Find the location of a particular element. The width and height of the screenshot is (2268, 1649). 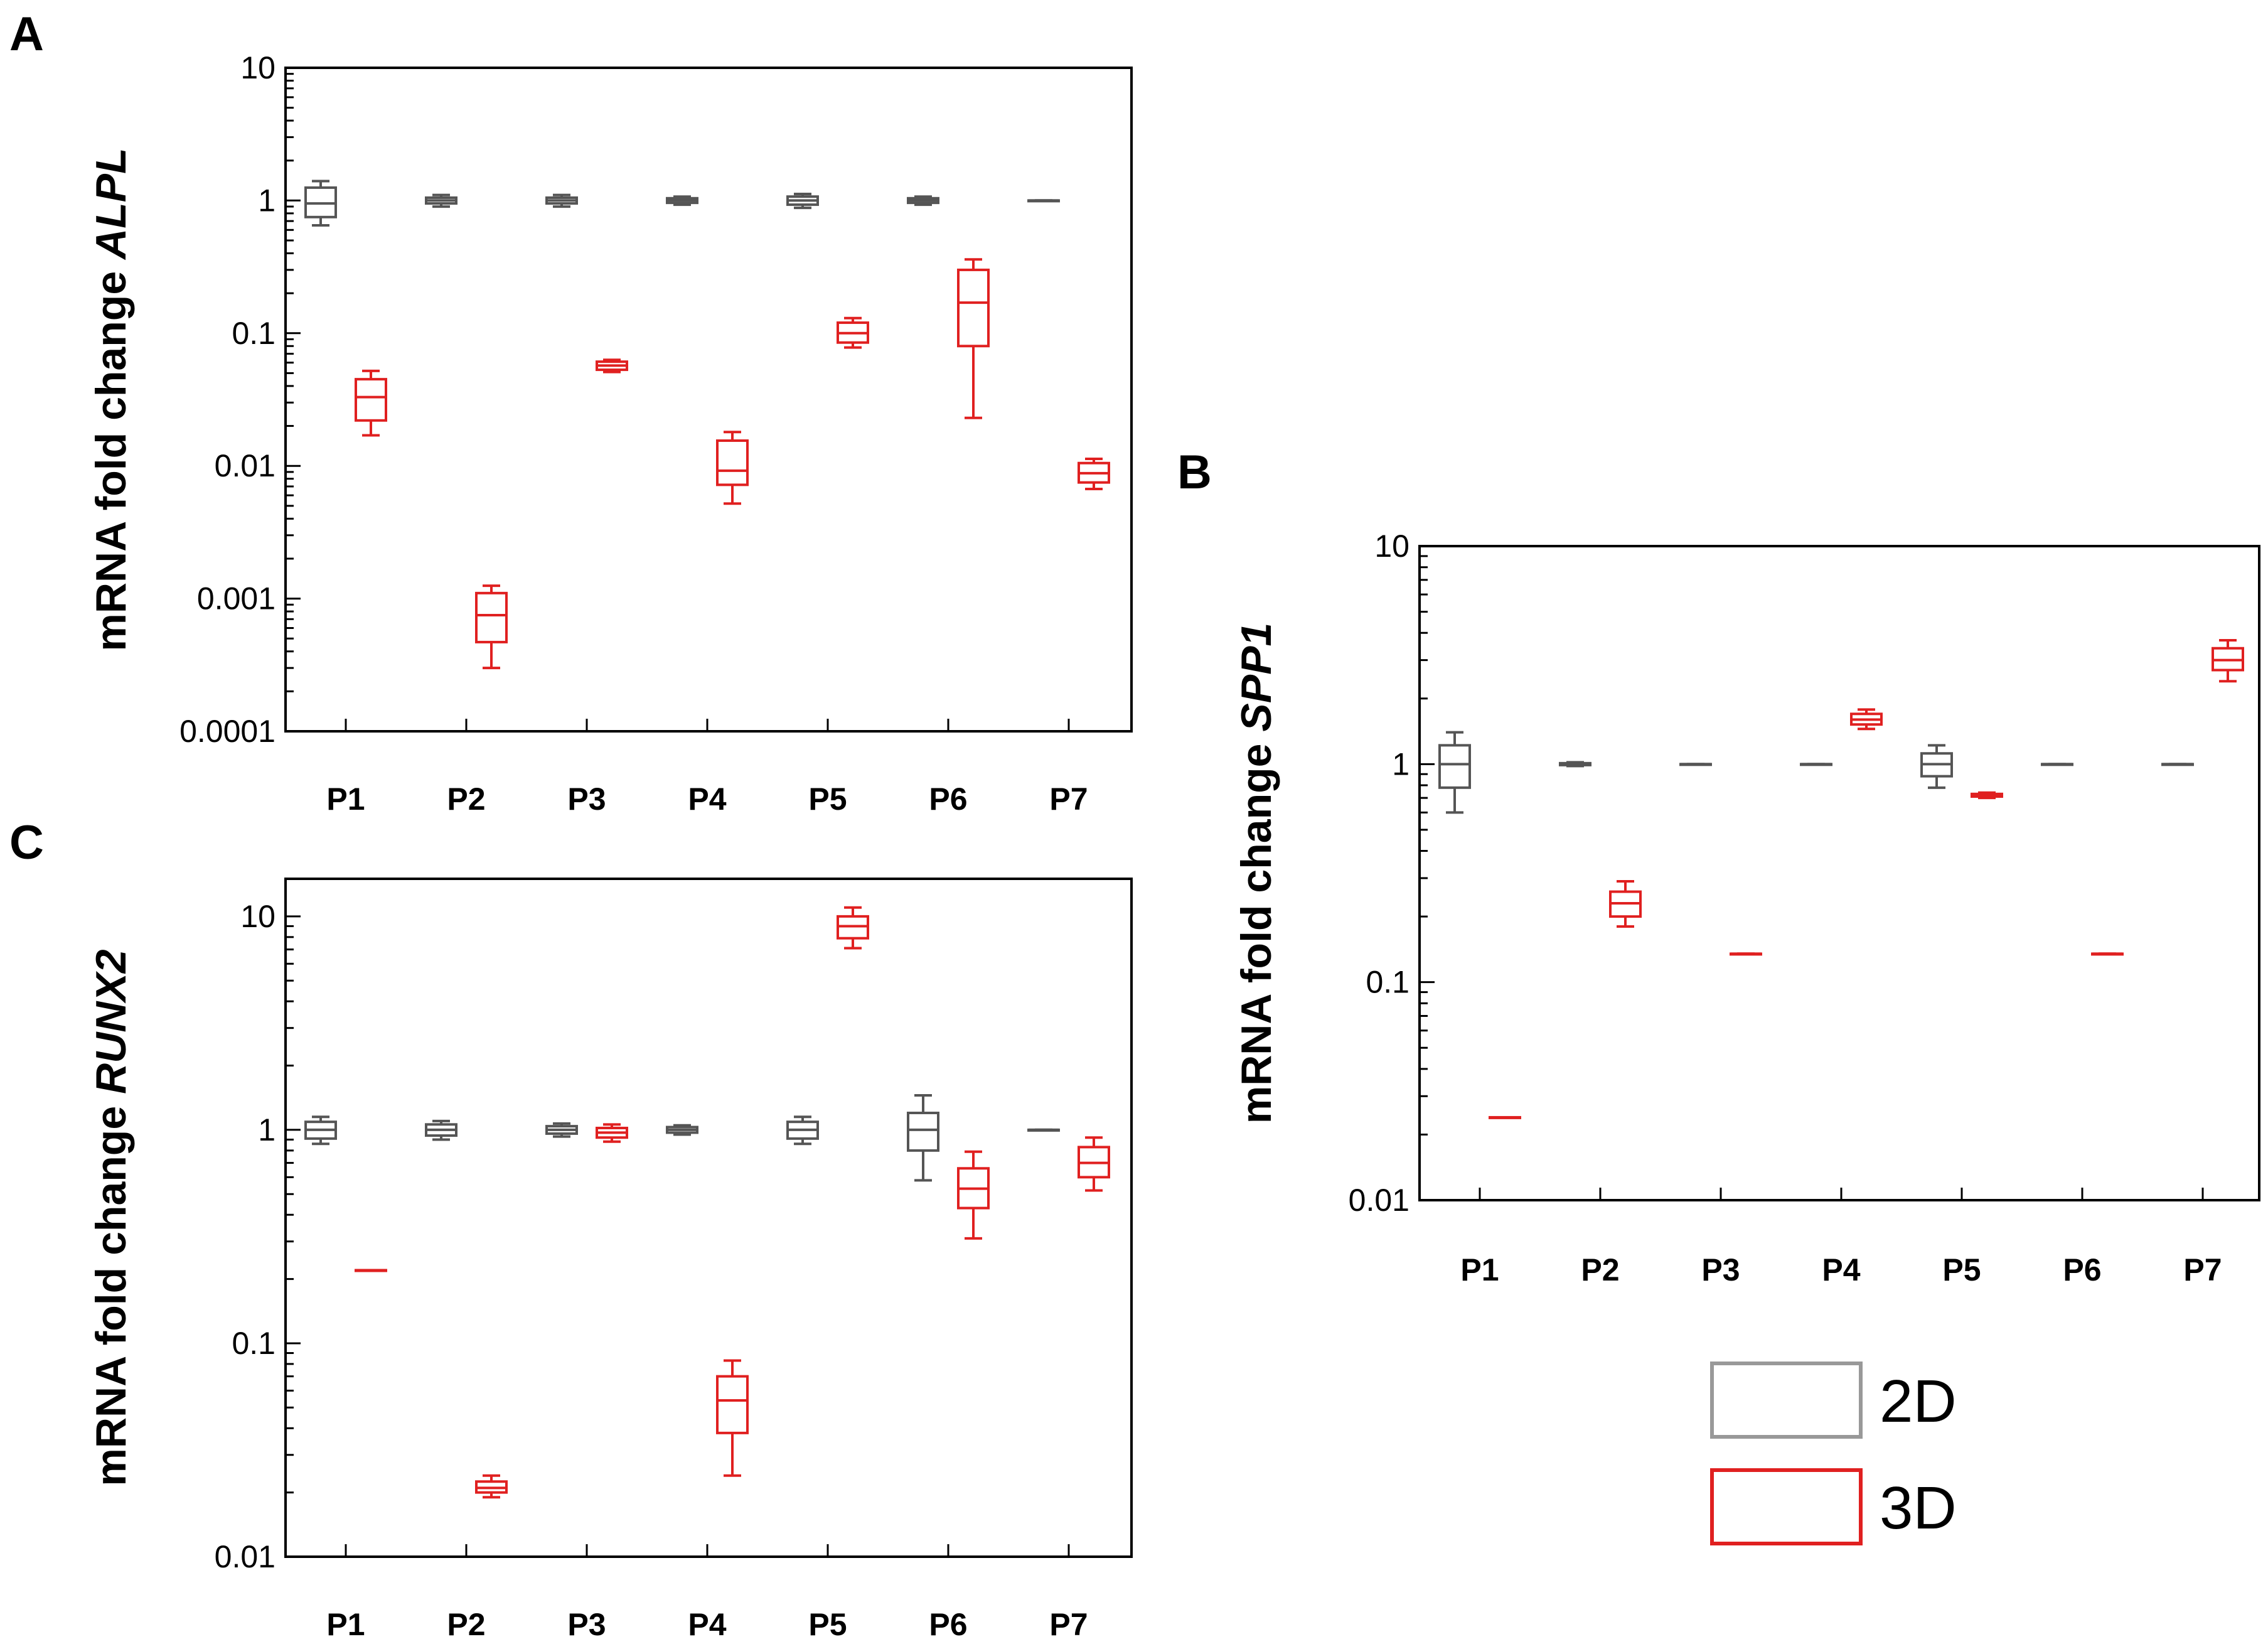

y-axis-title-c: mRNA fold change RUNX2 is located at coordinates (111, 1217).